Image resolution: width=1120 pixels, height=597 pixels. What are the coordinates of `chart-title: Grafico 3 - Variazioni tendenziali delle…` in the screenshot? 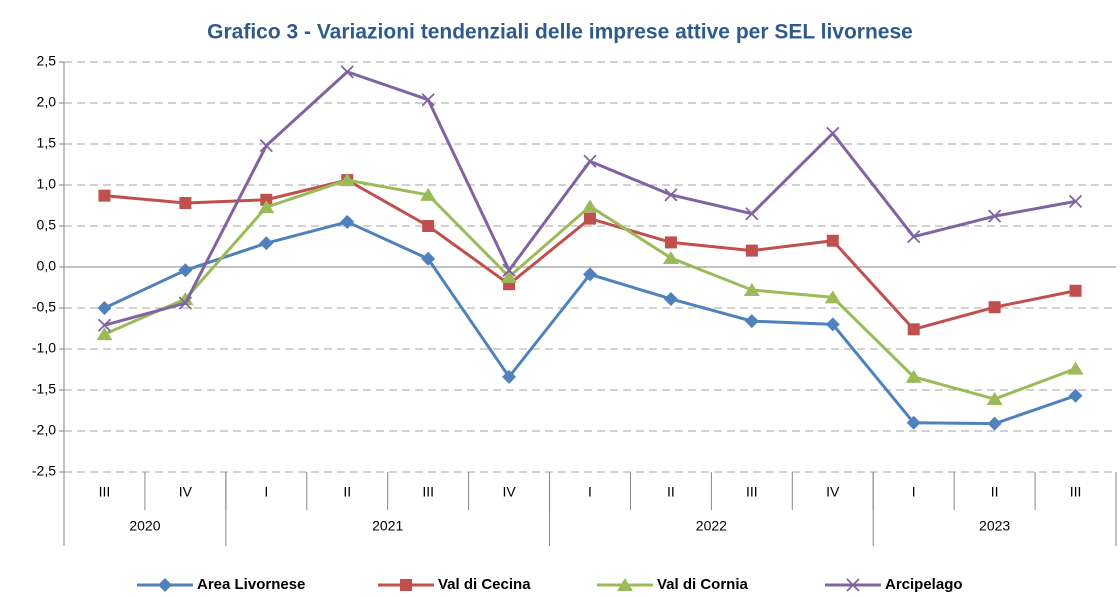 It's located at (560, 32).